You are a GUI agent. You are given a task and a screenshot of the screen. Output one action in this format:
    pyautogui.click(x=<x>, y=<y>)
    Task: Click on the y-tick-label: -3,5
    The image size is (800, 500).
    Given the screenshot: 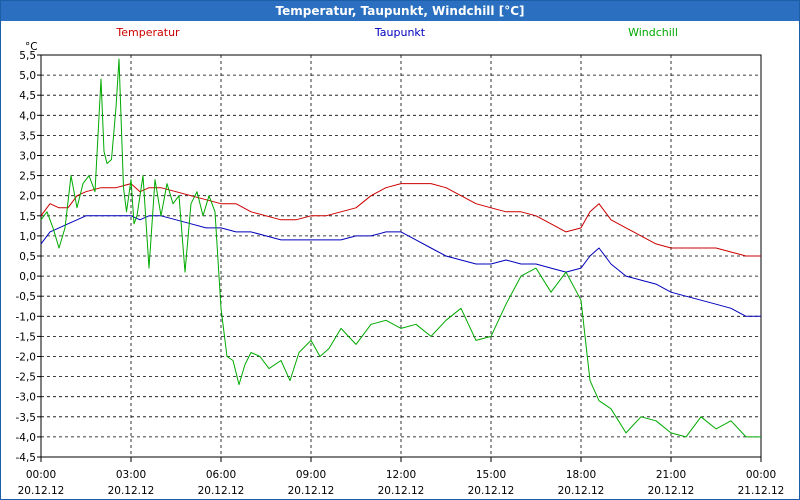 What is the action you would take?
    pyautogui.click(x=26, y=418)
    